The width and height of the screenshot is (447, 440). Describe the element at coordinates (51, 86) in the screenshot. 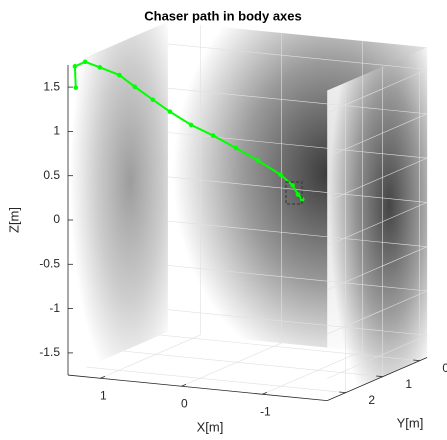

I see `z-tick-label: 1.5` at that location.